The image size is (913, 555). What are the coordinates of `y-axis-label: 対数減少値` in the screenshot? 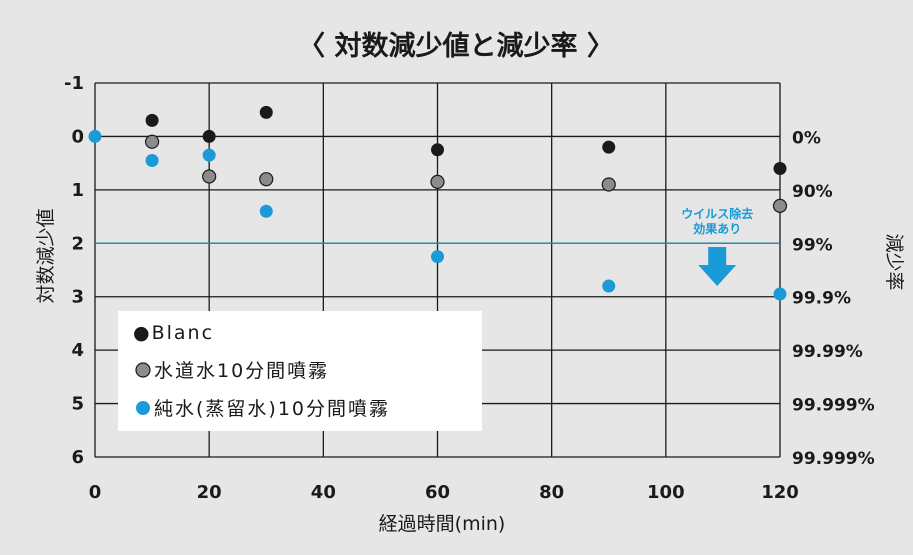 It's located at (46, 255).